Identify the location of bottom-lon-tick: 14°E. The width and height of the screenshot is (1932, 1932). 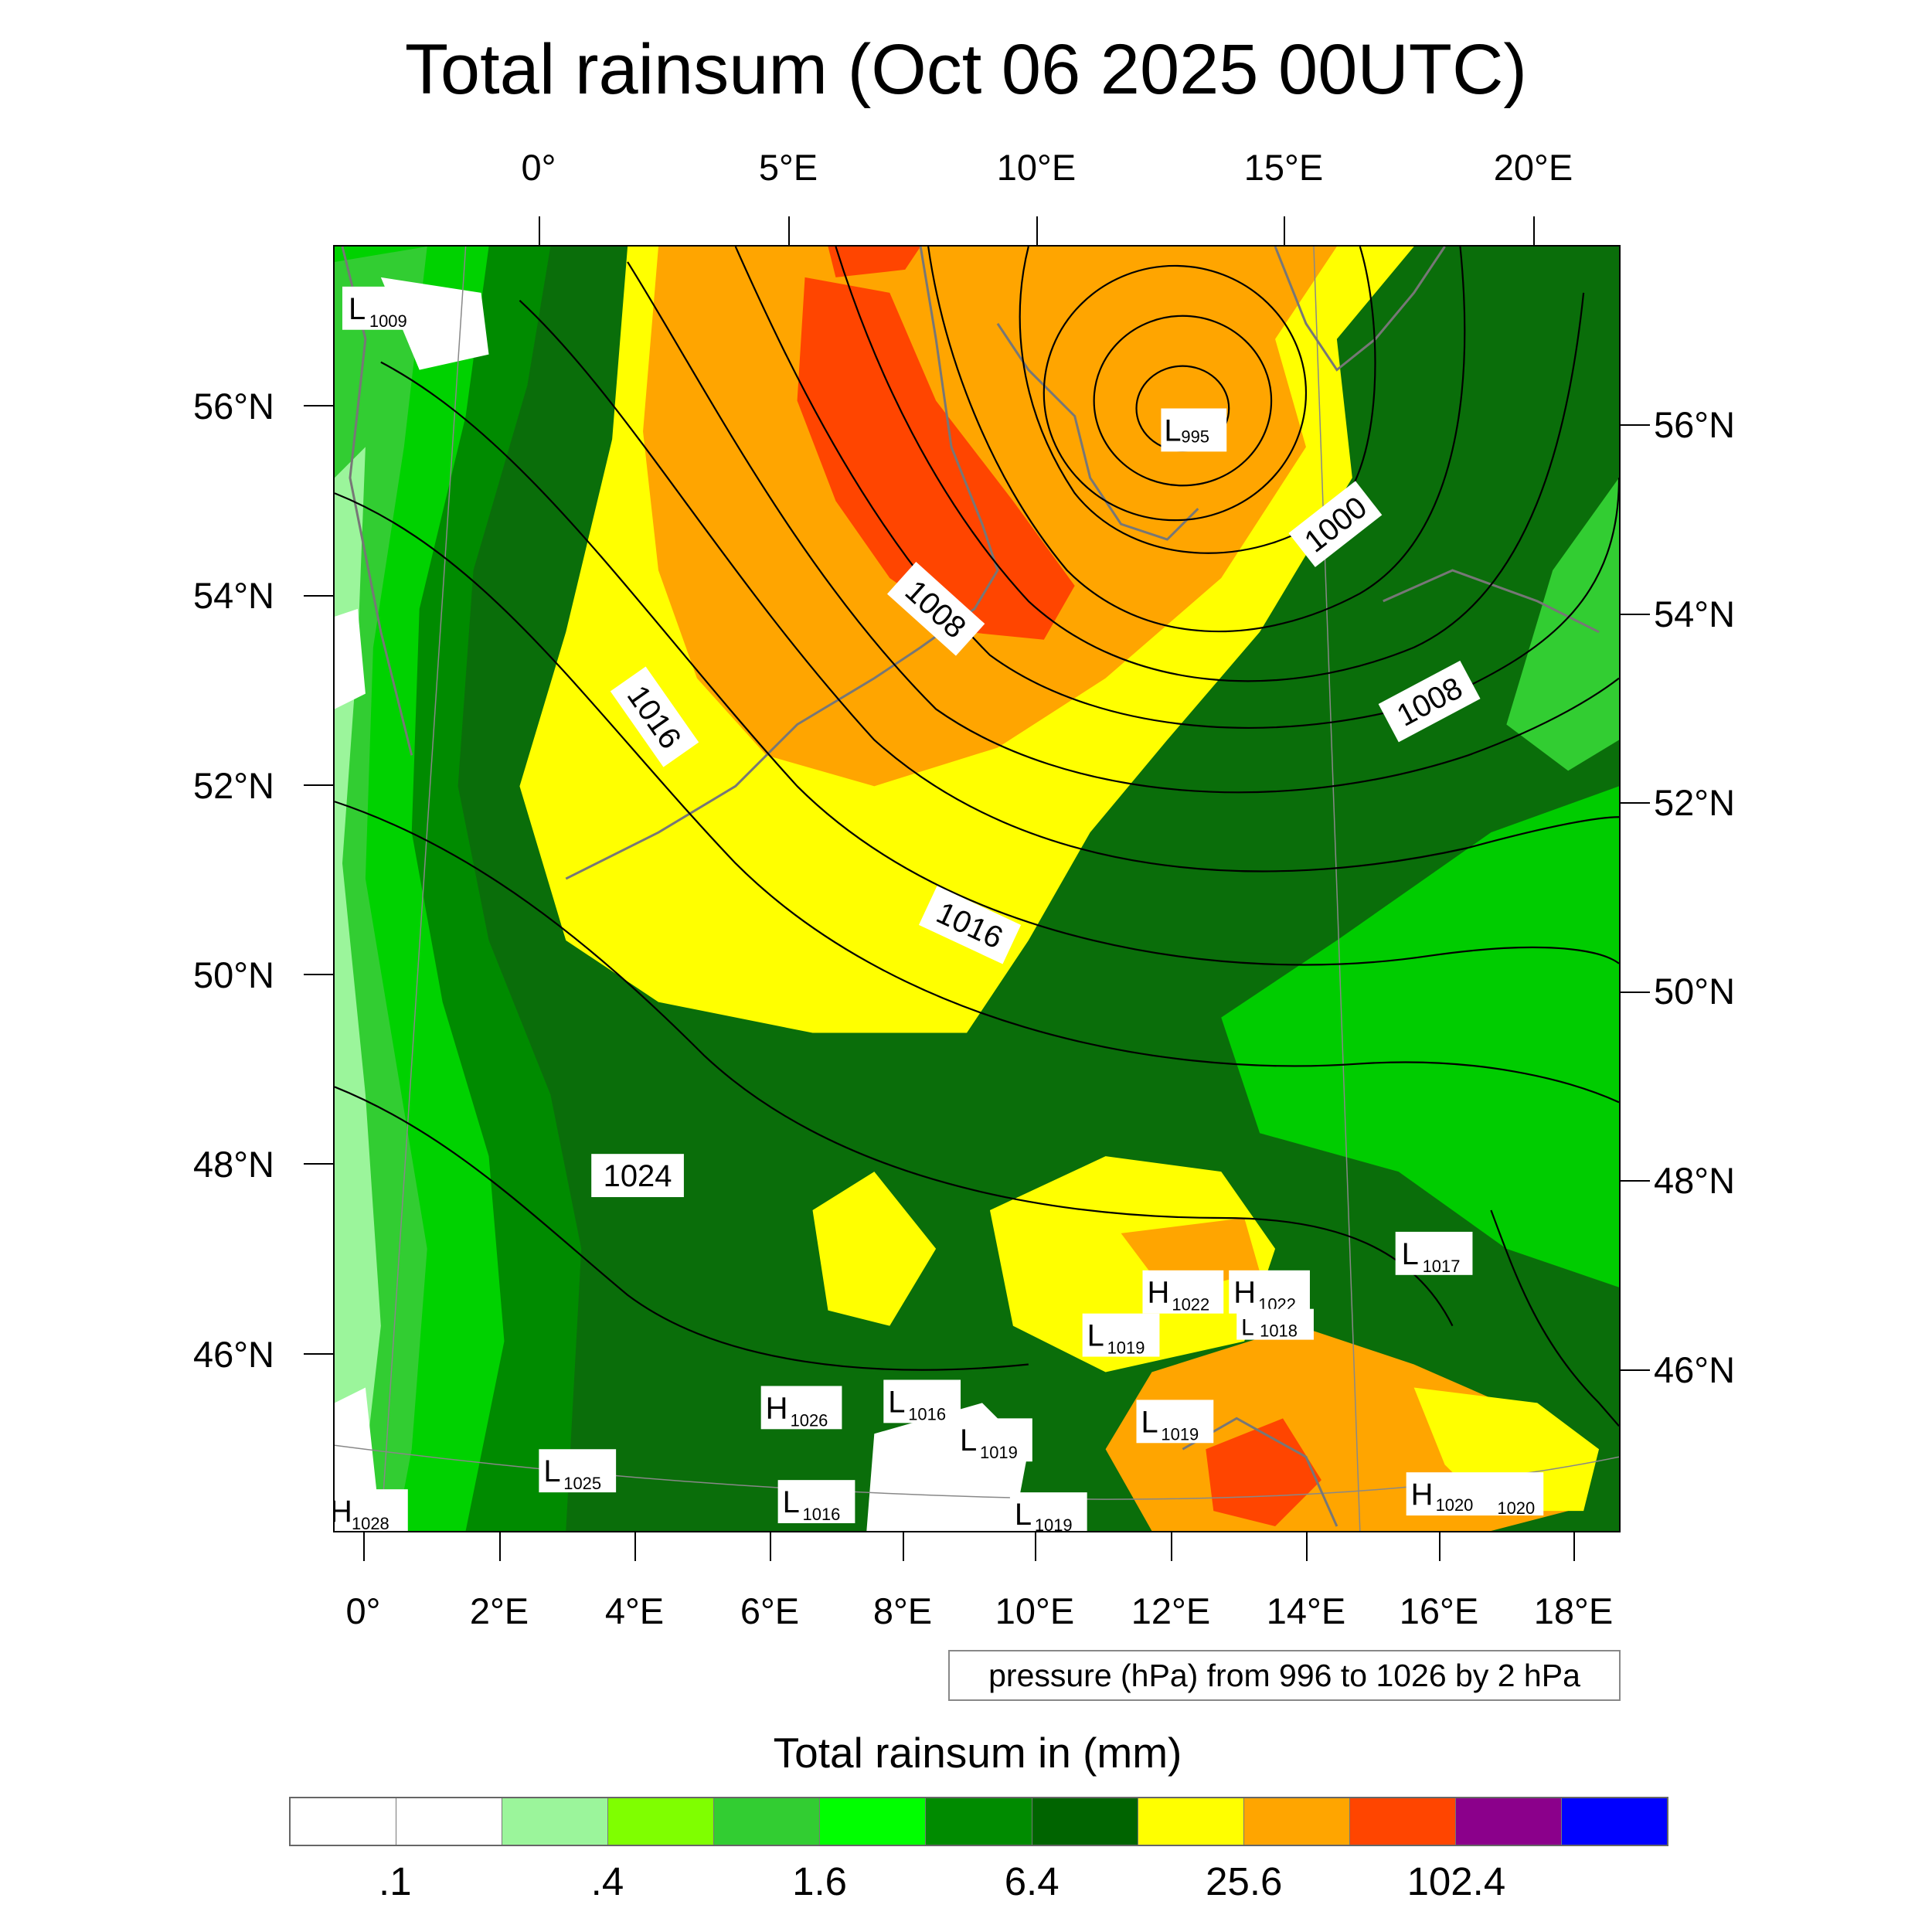
(1306, 1611).